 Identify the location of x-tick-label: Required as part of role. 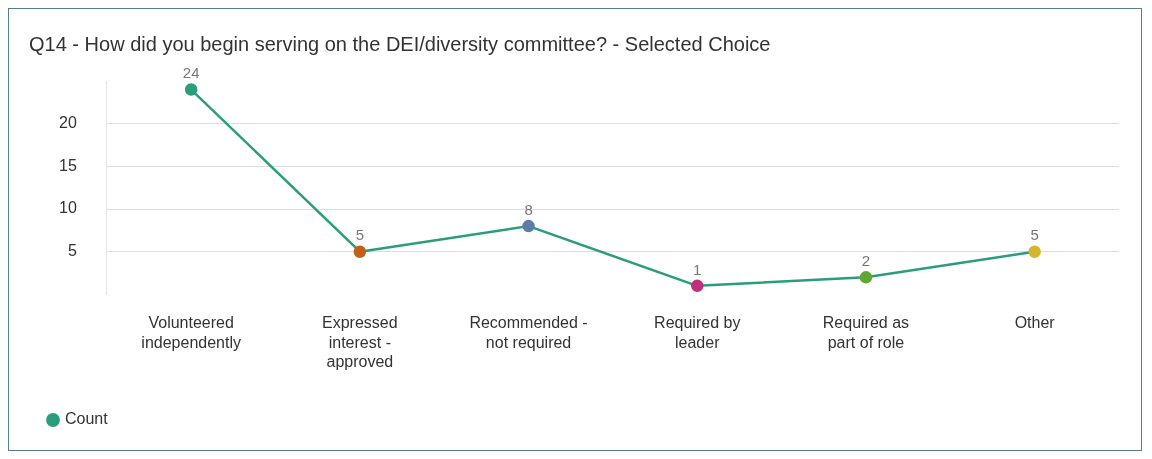
(866, 332).